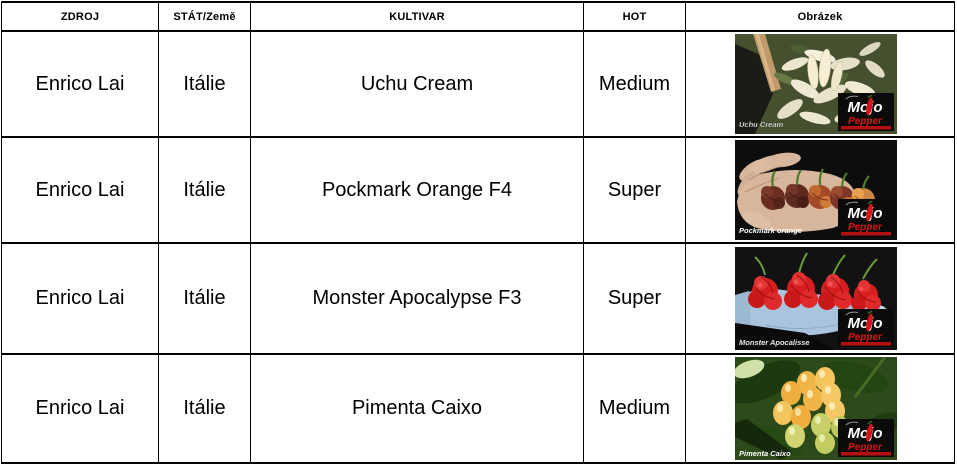 This screenshot has height=476, width=957. Describe the element at coordinates (417, 84) in the screenshot. I see `cell-kultivar: Uchu Cream` at that location.